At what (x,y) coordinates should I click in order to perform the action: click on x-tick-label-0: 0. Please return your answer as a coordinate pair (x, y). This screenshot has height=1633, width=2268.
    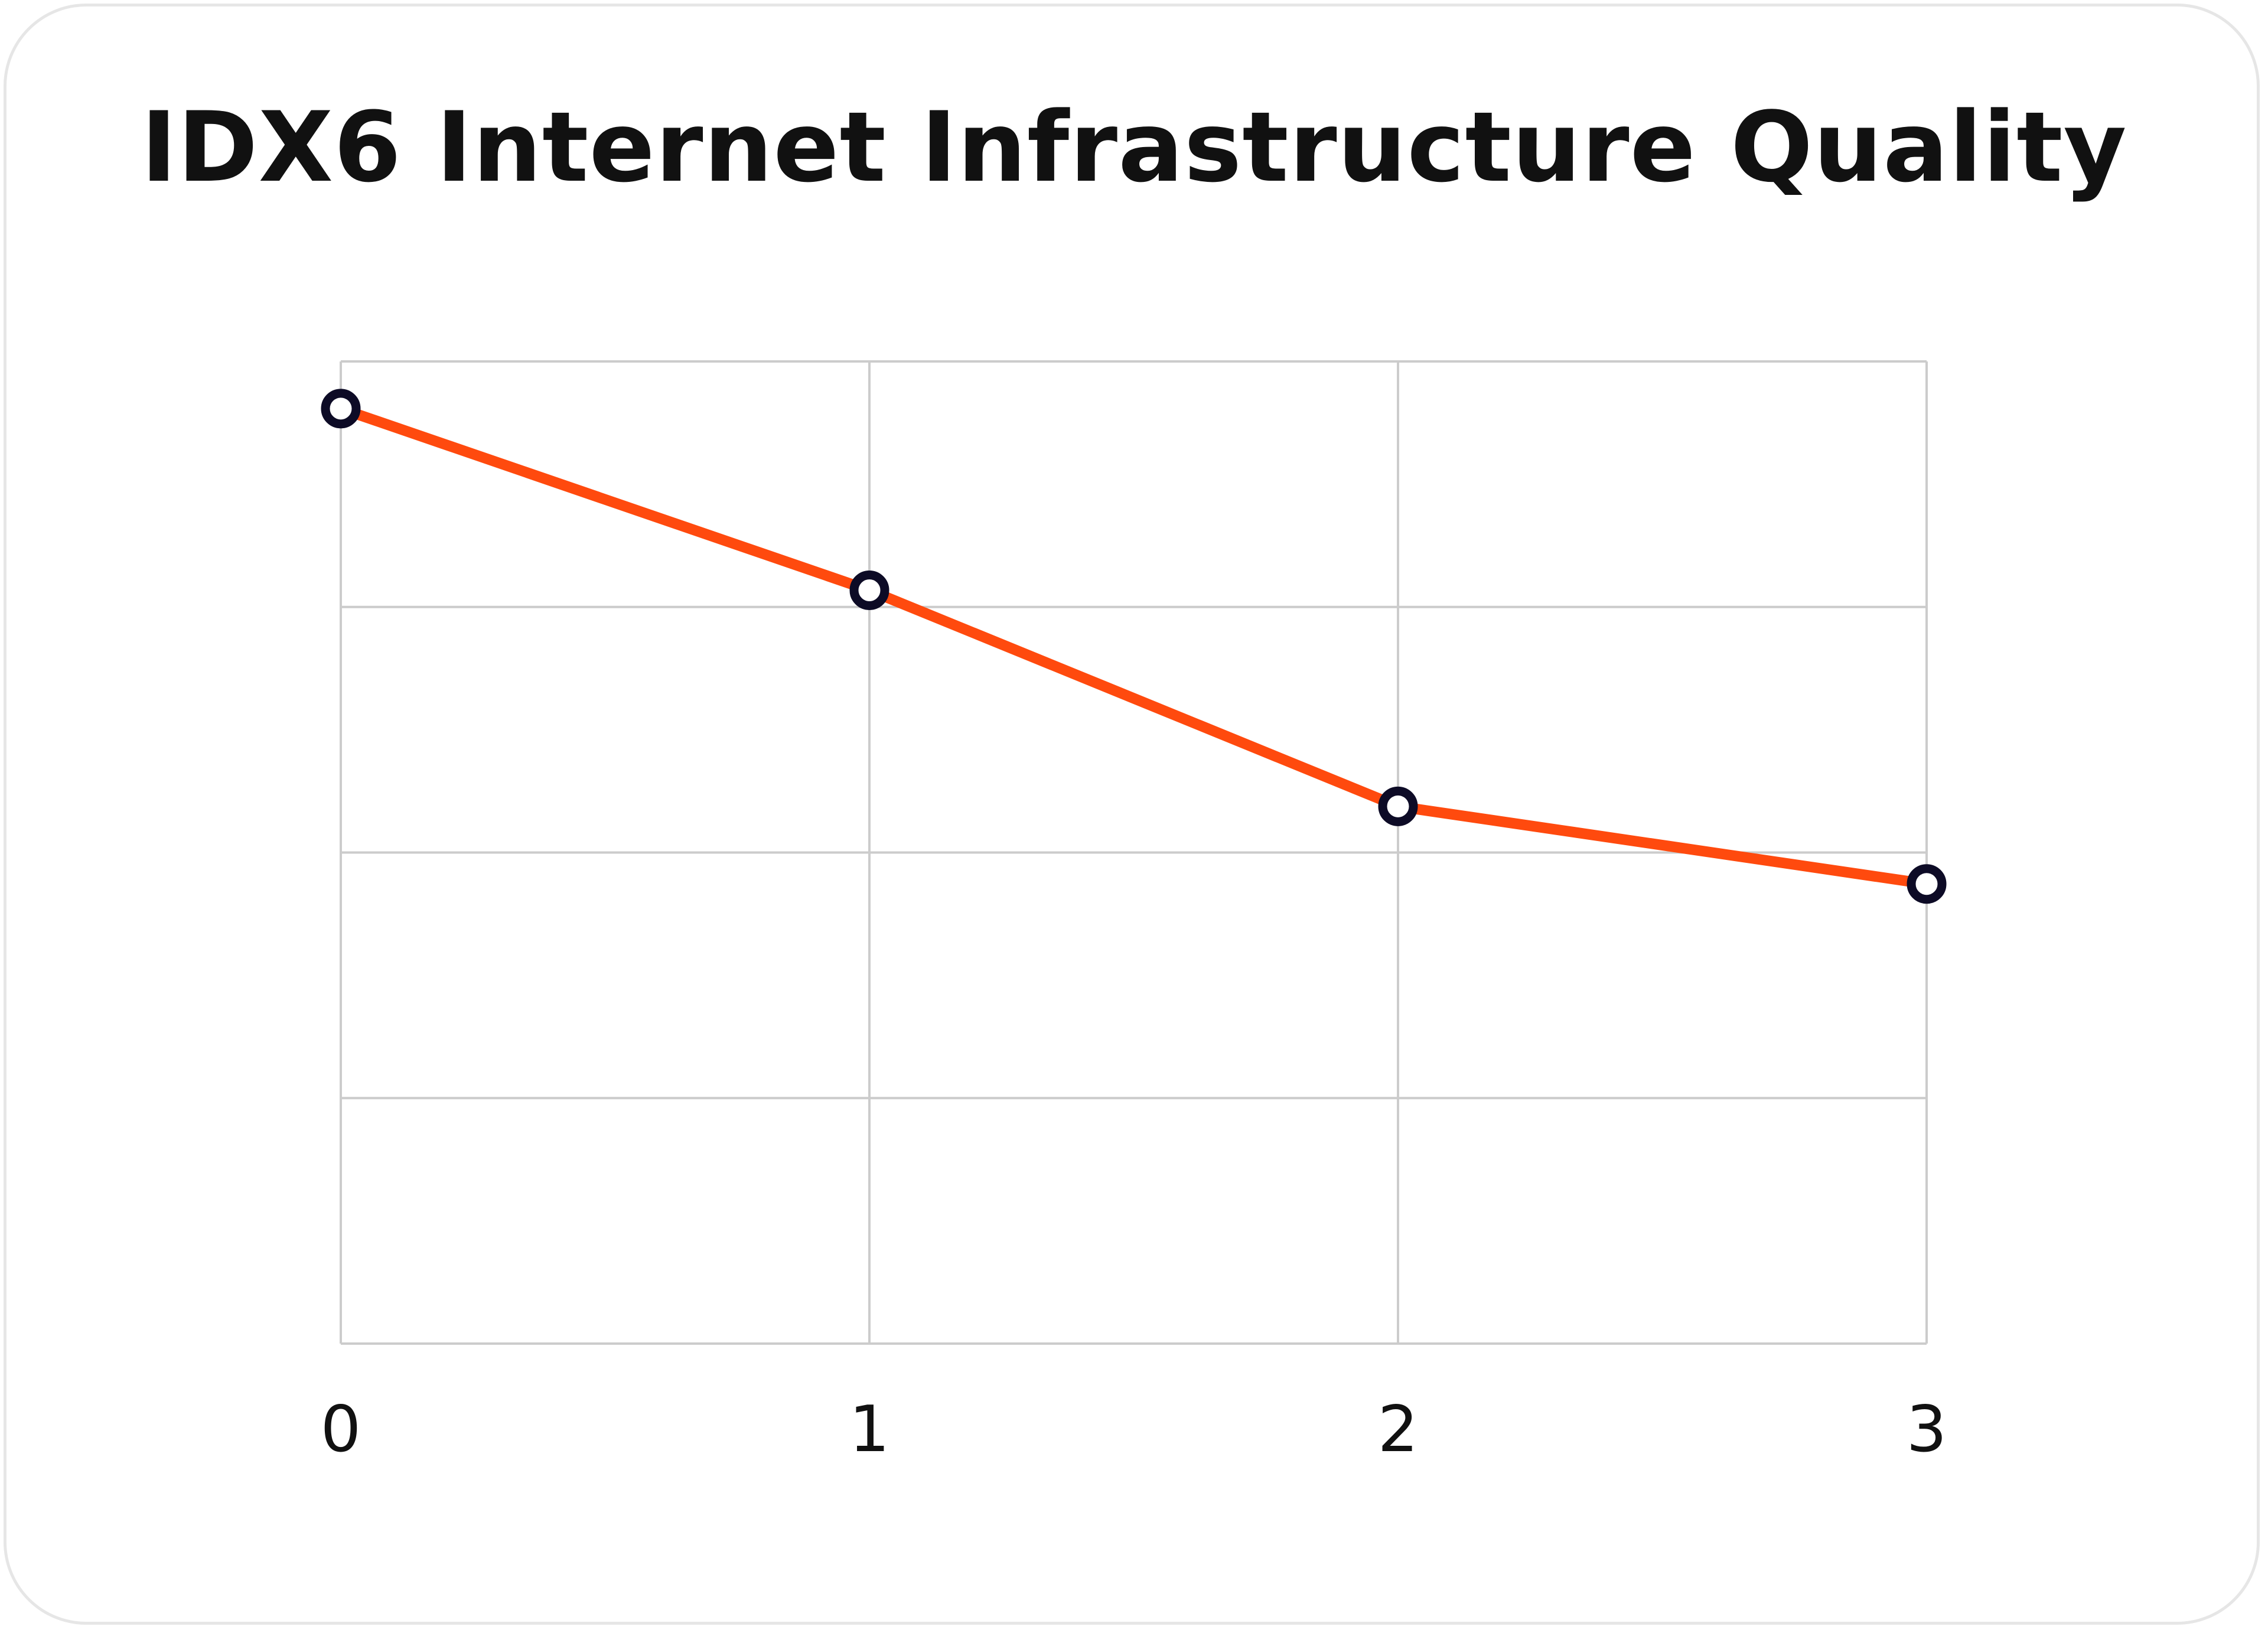
    Looking at the image, I should click on (341, 1429).